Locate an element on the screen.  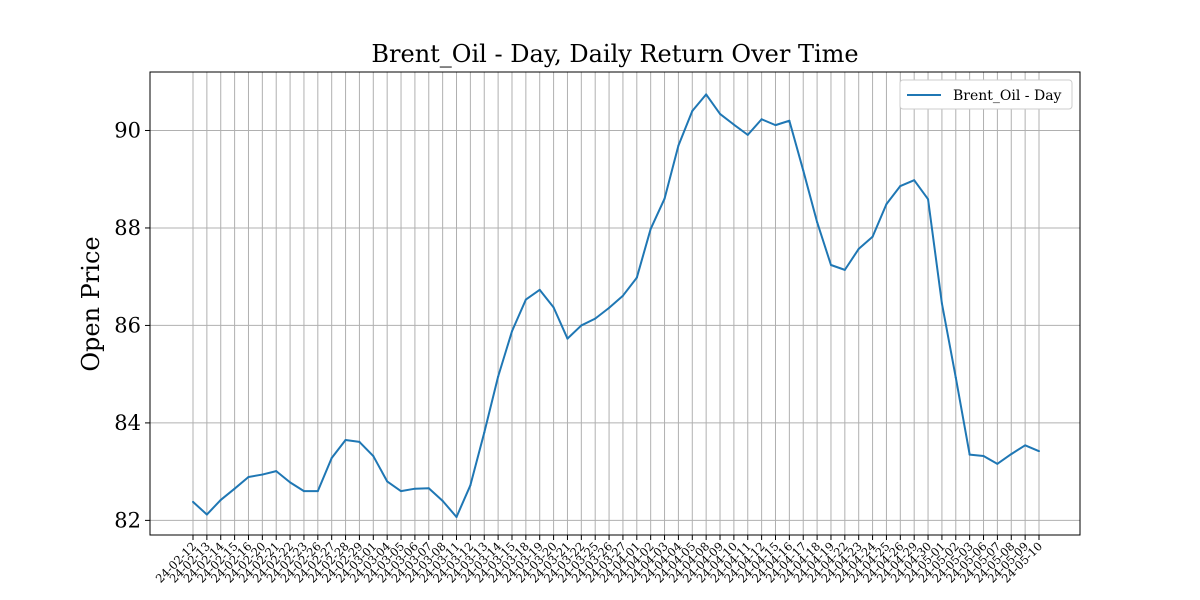
y-axis-label: Open Price is located at coordinates (91, 303).